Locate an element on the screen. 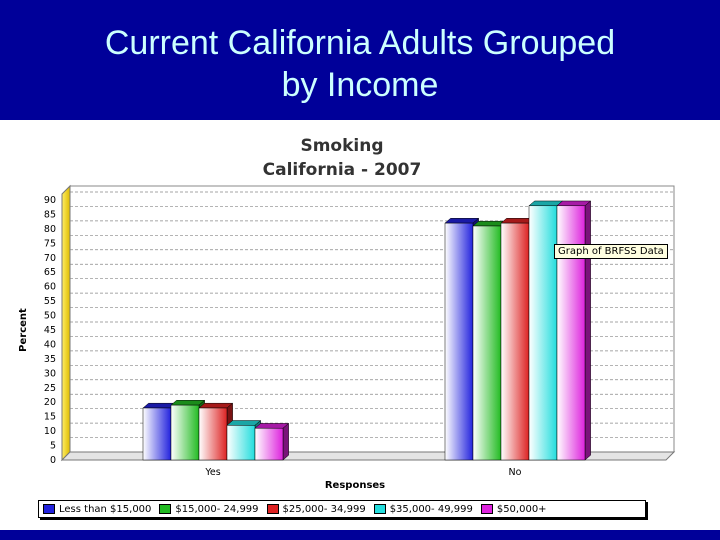 The image size is (720, 540). chart-title: Smoking is located at coordinates (341, 146).